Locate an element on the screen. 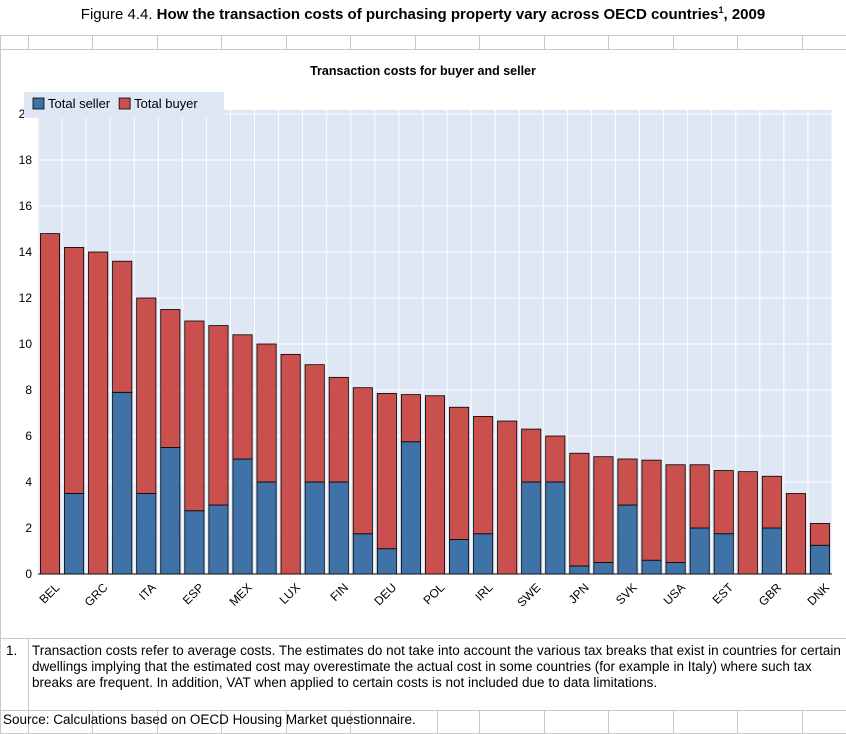  x-tick-label: SWE is located at coordinates (528, 594).